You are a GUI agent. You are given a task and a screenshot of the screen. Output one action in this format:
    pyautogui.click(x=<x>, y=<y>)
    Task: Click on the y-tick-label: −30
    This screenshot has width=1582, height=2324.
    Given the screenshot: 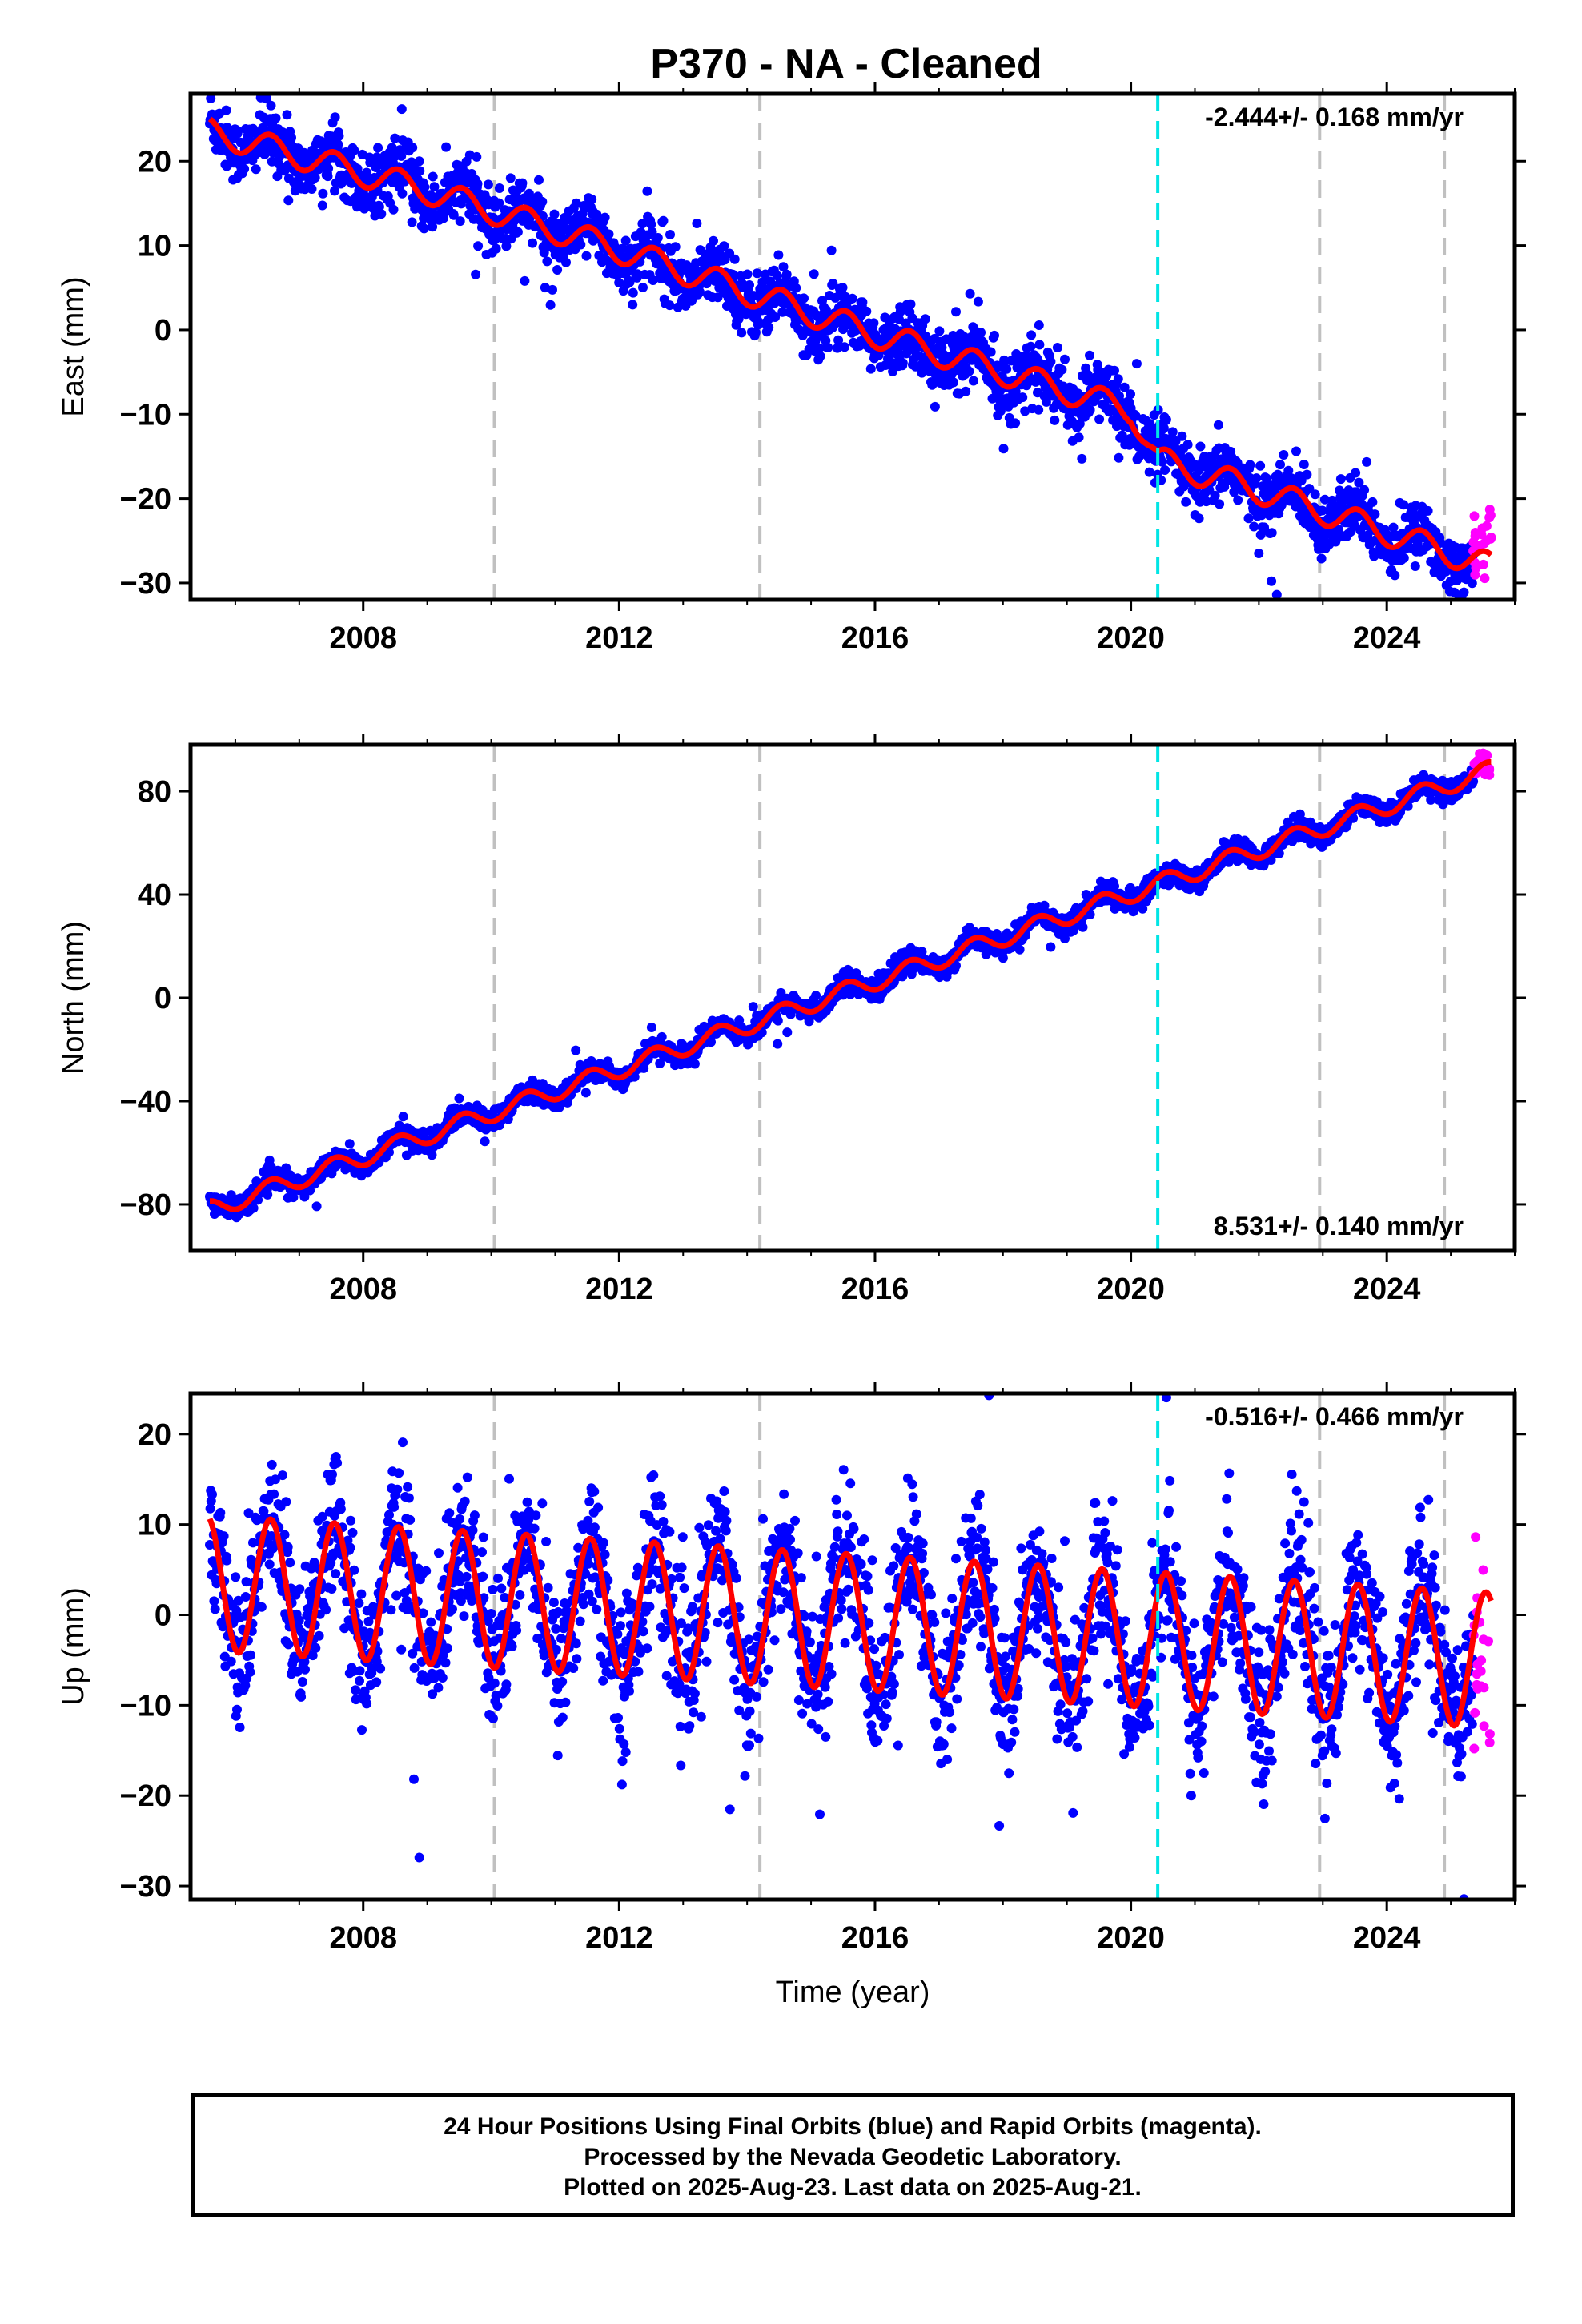 What is the action you would take?
    pyautogui.click(x=145, y=584)
    